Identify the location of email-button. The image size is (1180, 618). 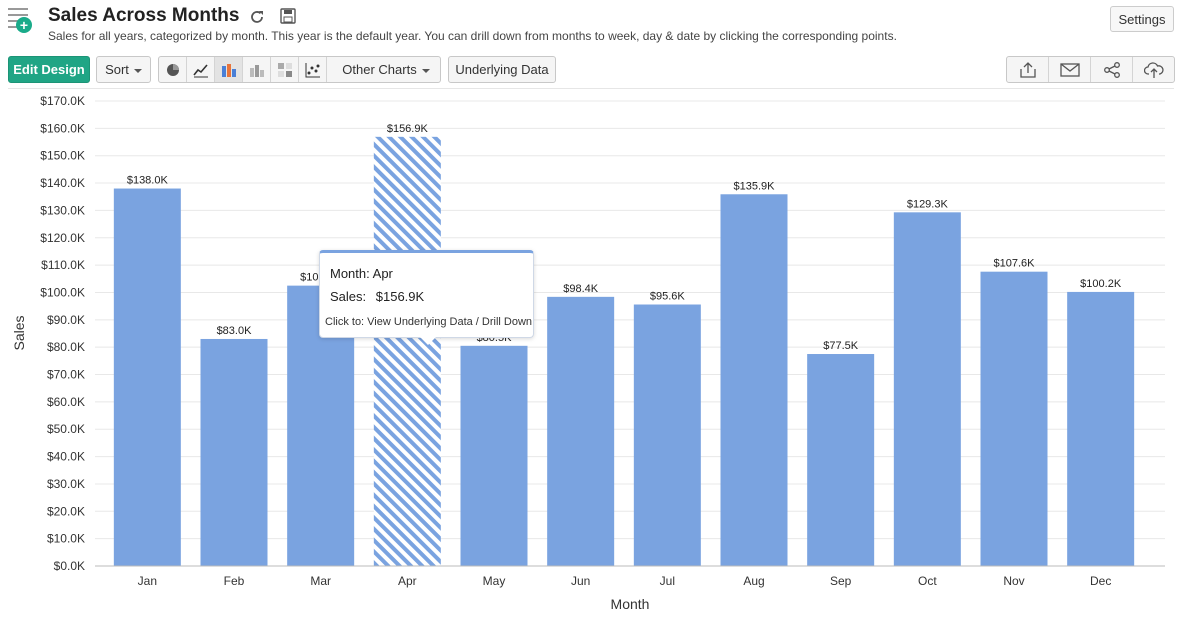
(1070, 69).